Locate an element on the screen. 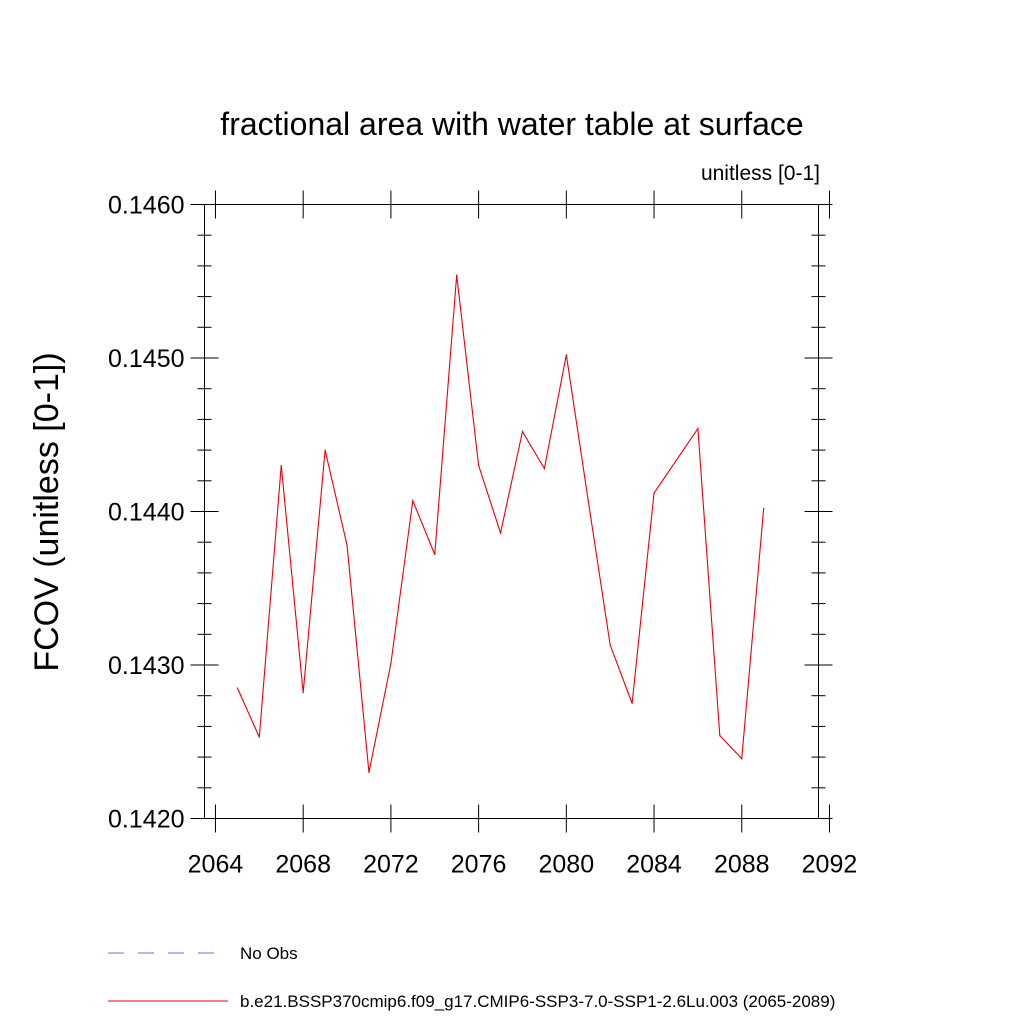 This screenshot has width=1024, height=1024. y-tick-label: 0.1450 is located at coordinates (146, 359).